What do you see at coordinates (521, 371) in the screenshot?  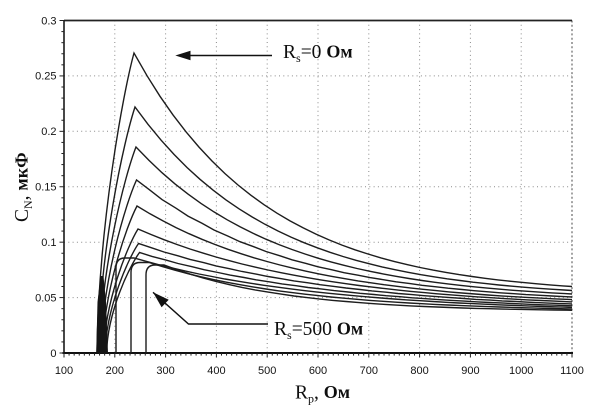 I see `svg-text: 1000` at bounding box center [521, 371].